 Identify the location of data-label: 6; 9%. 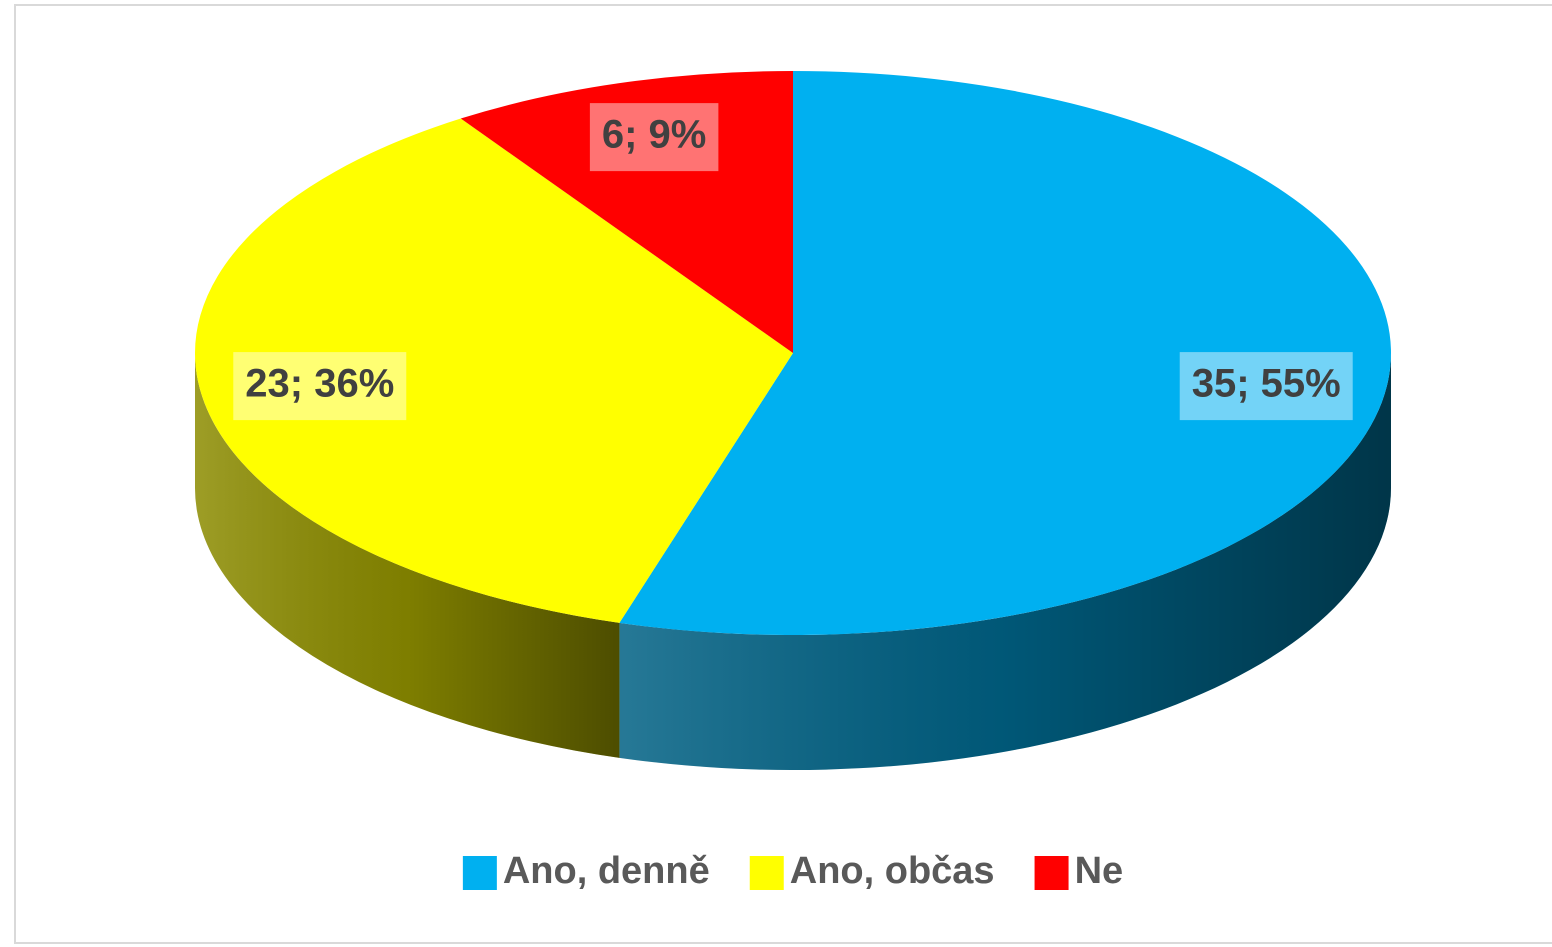
(654, 135).